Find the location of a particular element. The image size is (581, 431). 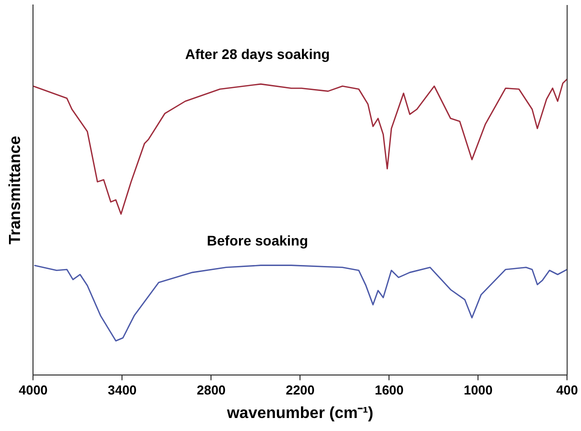

x-tick-label: 1000 is located at coordinates (478, 390).